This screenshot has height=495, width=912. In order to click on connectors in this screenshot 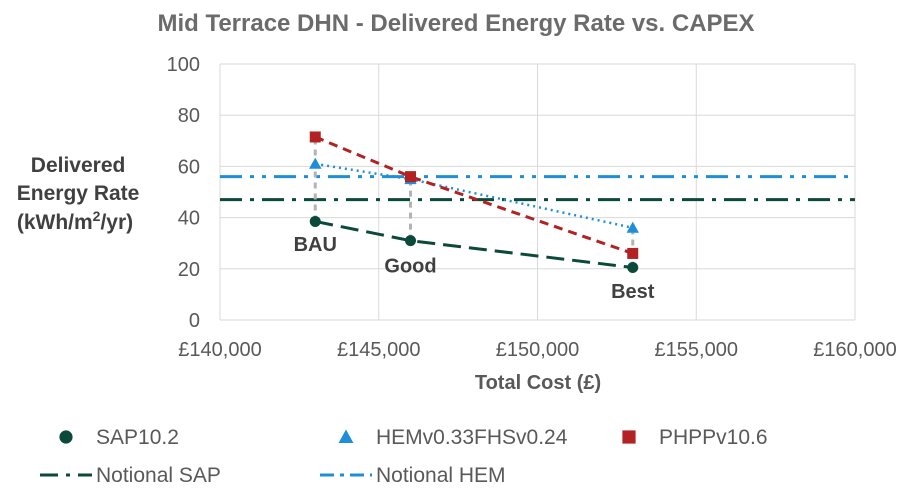, I will do `click(474, 202)`.